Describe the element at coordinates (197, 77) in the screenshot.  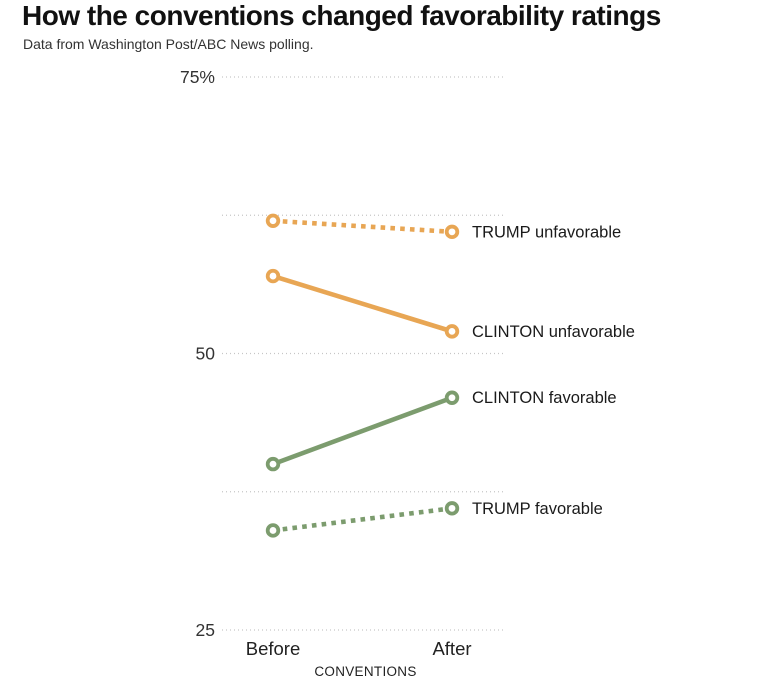
I see `y-tick-label-75: 75%` at that location.